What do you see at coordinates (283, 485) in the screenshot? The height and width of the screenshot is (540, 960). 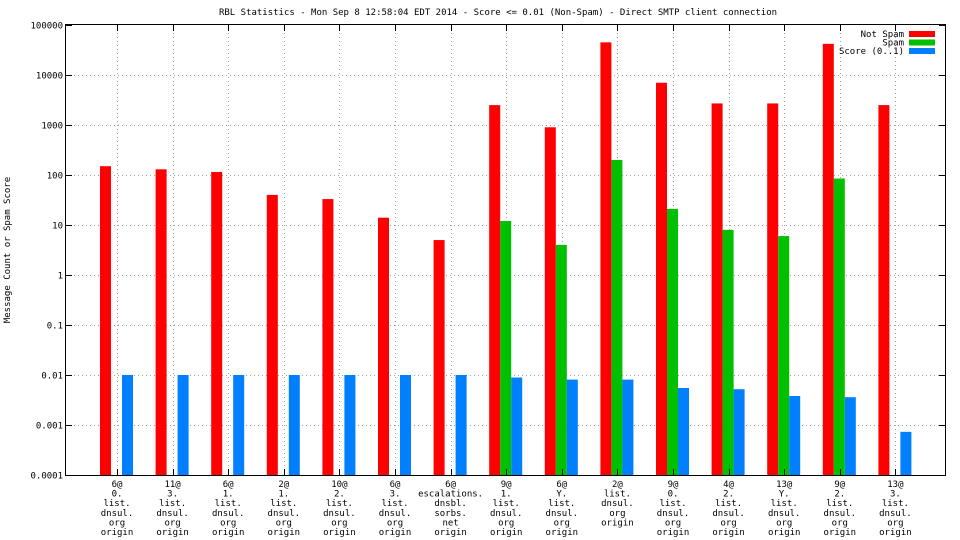 I see `x-tick-label-line: 2@` at bounding box center [283, 485].